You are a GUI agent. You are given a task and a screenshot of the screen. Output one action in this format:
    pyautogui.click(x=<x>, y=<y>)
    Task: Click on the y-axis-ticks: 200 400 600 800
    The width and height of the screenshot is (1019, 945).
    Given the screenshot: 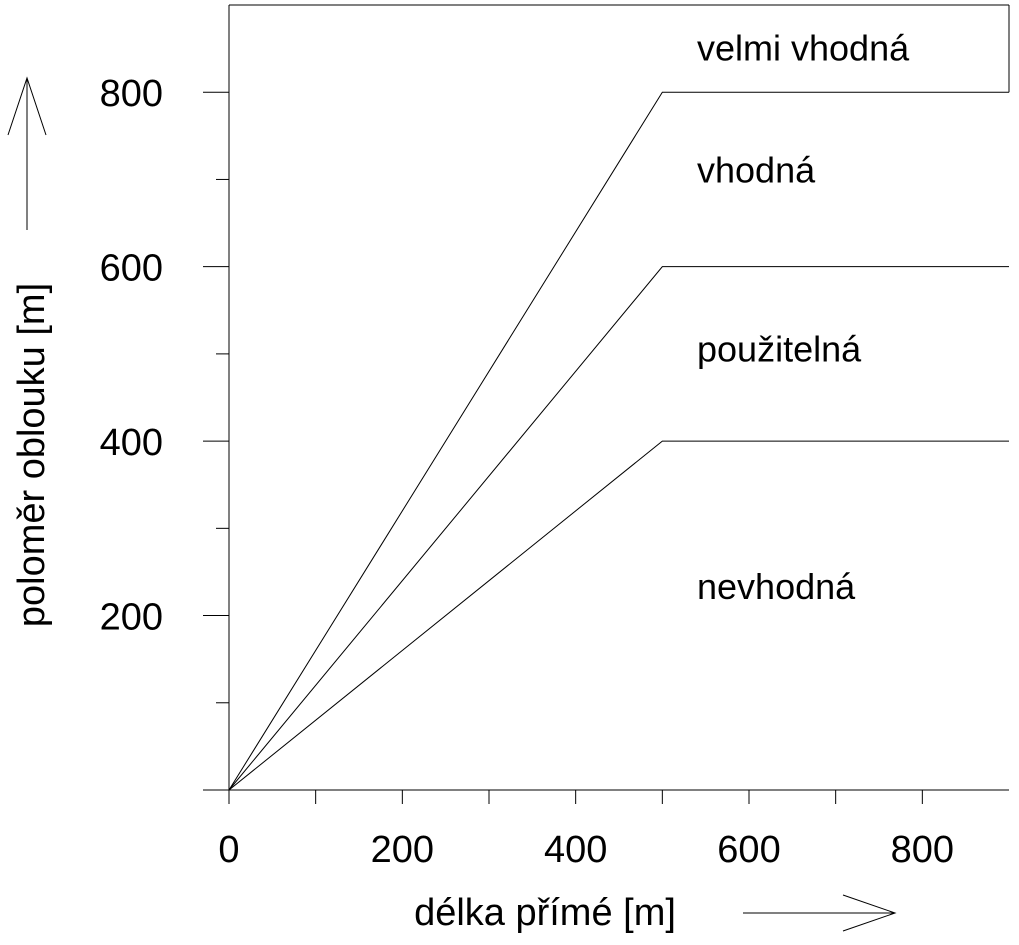 What is the action you would take?
    pyautogui.click(x=164, y=432)
    